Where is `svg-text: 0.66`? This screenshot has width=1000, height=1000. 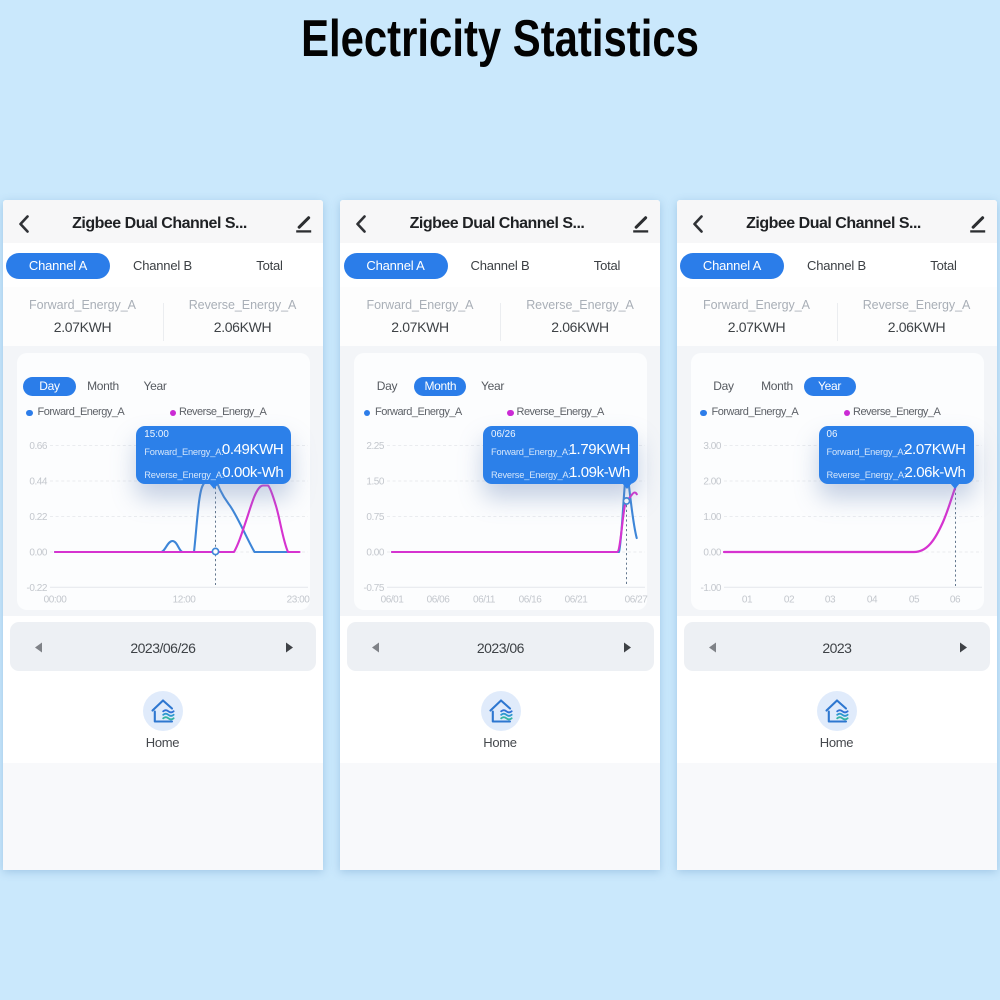 svg-text: 0.66 is located at coordinates (38, 446).